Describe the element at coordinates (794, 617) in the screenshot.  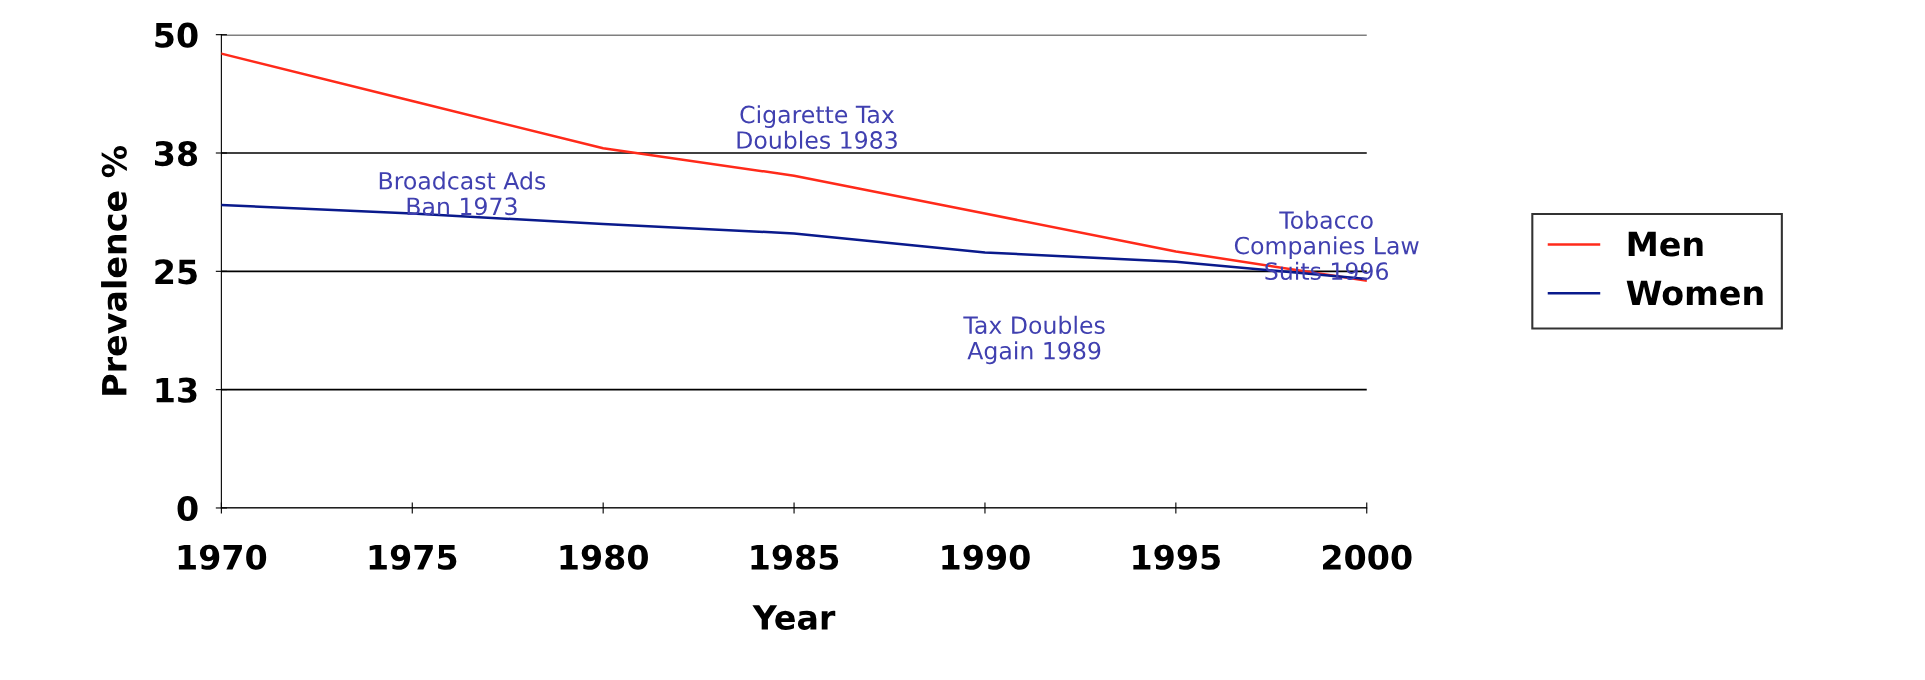
I see `x-axis-title: Year` at that location.